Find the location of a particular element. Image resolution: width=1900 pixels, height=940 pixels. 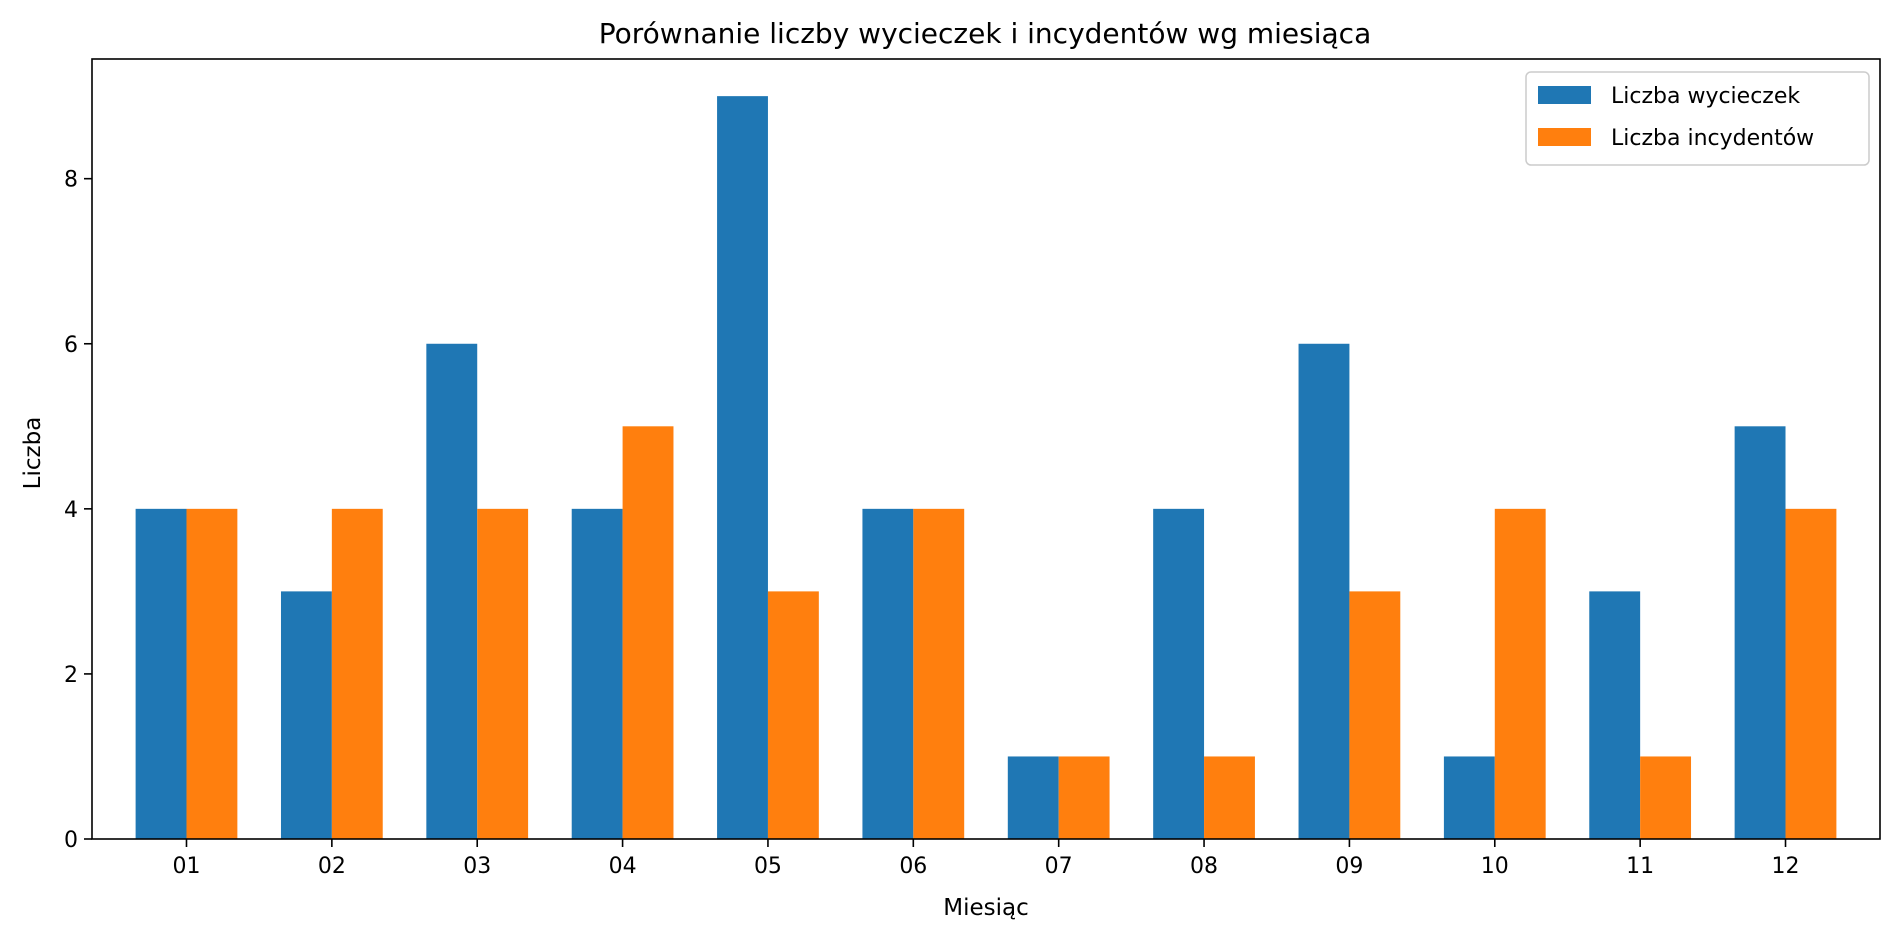

legend-box is located at coordinates (1697, 118).